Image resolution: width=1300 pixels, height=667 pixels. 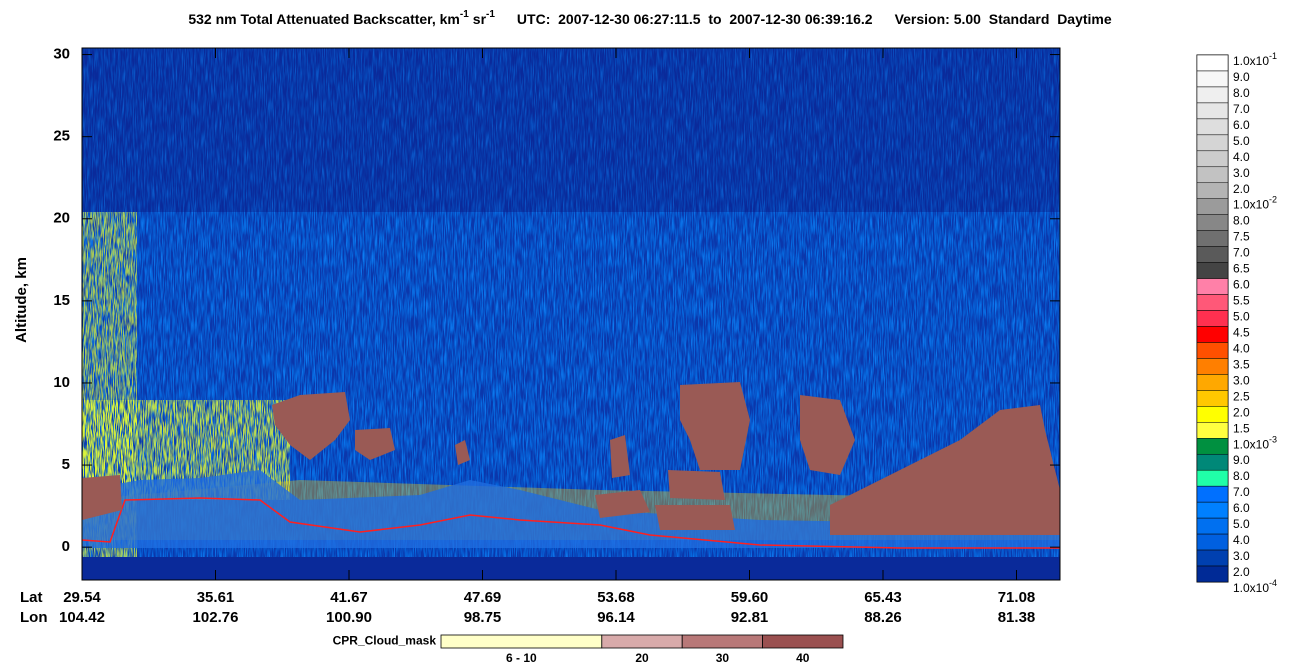 I want to click on x-row-name: Lon, so click(x=34, y=617).